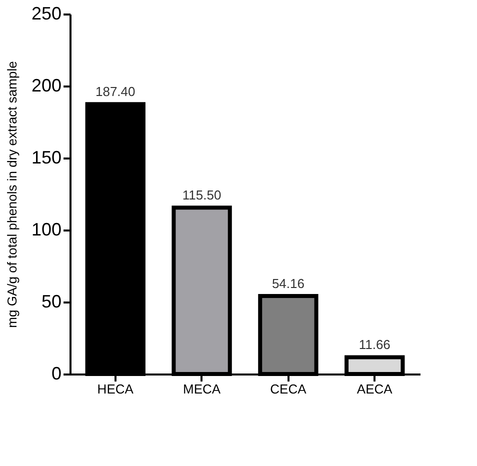 Image resolution: width=477 pixels, height=466 pixels. I want to click on x-tick-label: AECA, so click(374, 389).